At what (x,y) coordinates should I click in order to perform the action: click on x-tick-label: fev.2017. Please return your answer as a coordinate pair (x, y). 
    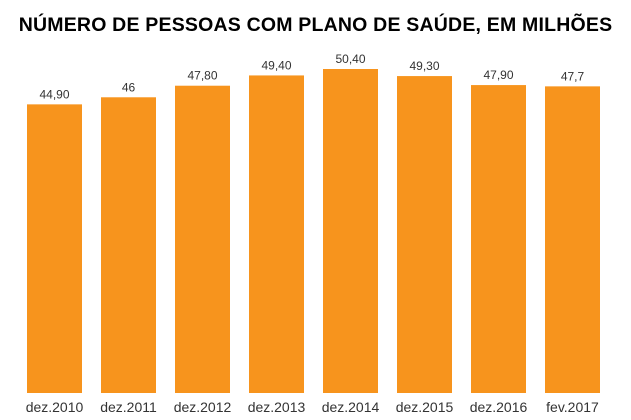
    Looking at the image, I should click on (572, 407).